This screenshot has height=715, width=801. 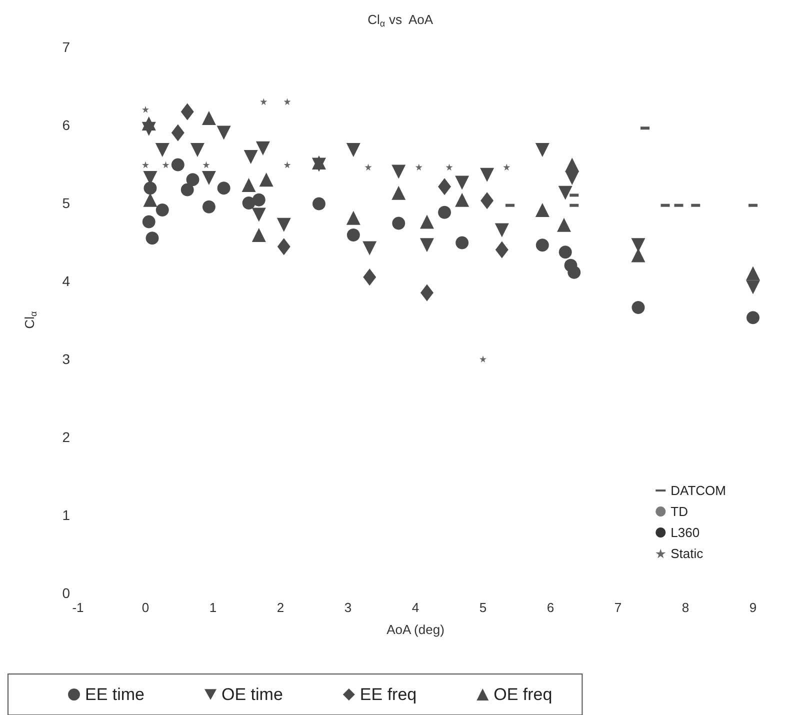 What do you see at coordinates (348, 607) in the screenshot?
I see `x-tick-label: 3` at bounding box center [348, 607].